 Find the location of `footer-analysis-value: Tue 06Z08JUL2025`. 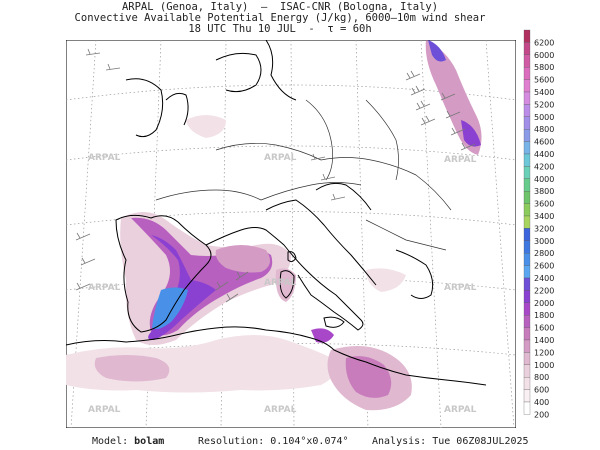

footer-analysis-value: Tue 06Z08JUL2025 is located at coordinates (480, 441).